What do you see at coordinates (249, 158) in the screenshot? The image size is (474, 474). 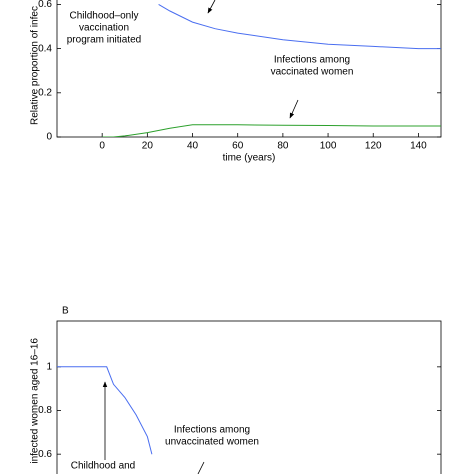 I see `x-axis-label: time (years)` at bounding box center [249, 158].